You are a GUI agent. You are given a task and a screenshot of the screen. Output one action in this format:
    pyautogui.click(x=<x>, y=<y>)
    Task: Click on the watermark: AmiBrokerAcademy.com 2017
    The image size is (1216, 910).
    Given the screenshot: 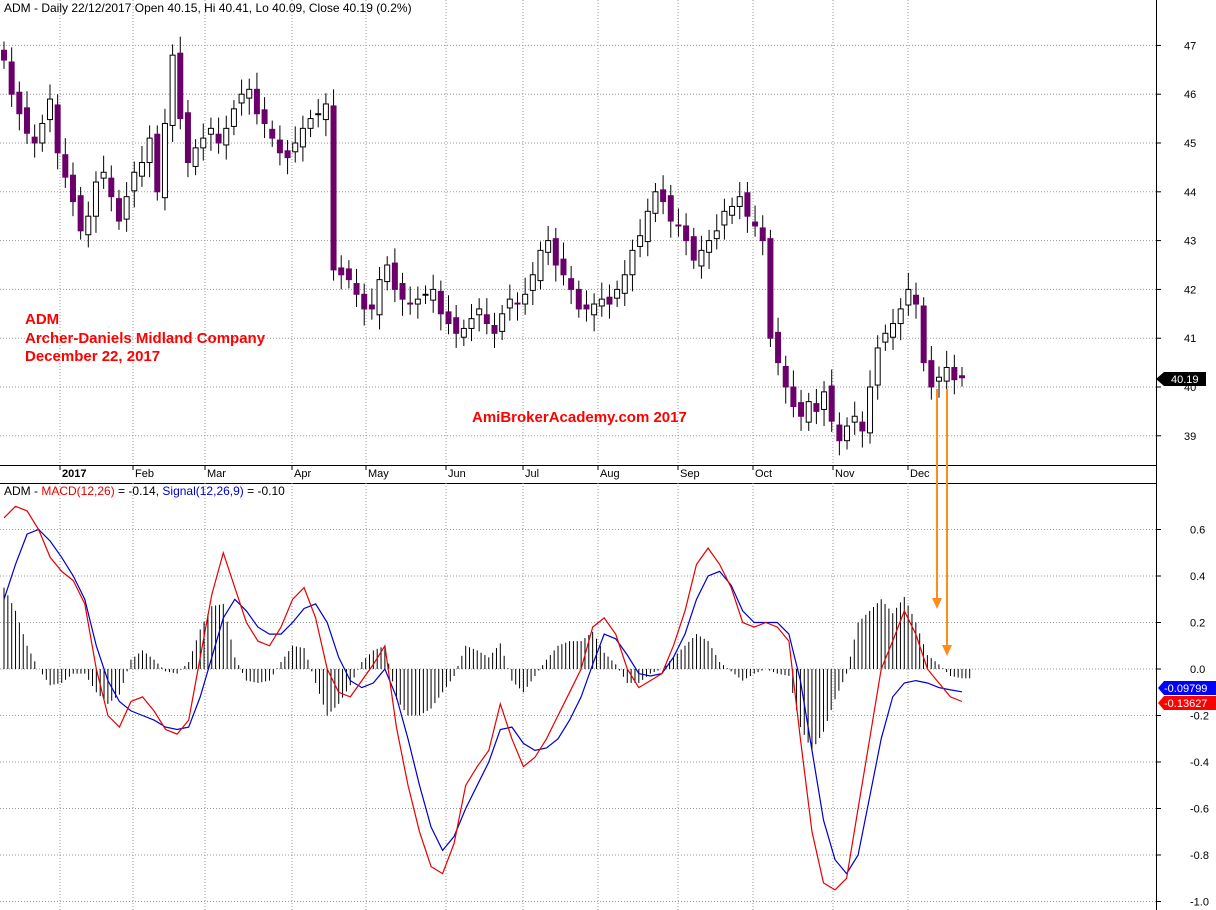 What is the action you would take?
    pyautogui.click(x=579, y=417)
    